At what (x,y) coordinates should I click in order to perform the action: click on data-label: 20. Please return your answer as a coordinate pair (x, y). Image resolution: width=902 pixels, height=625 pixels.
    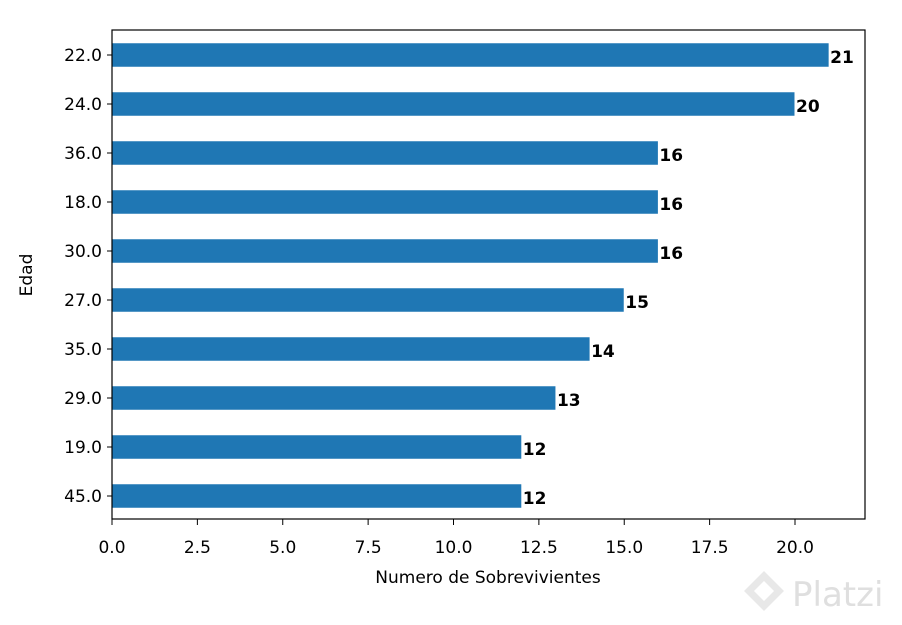
    Looking at the image, I should click on (808, 107).